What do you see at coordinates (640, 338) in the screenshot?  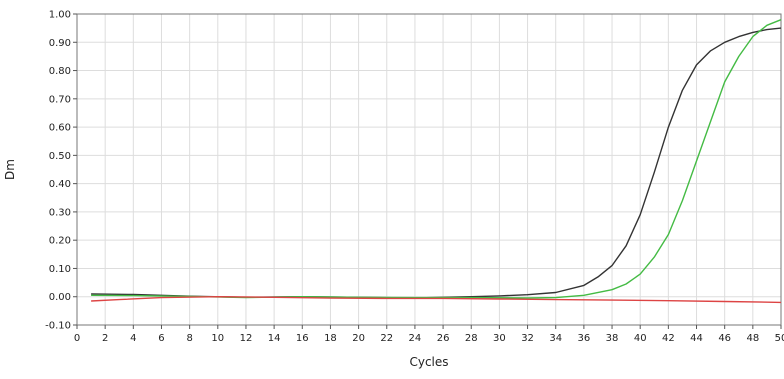 I see `x-tick-label: 40` at bounding box center [640, 338].